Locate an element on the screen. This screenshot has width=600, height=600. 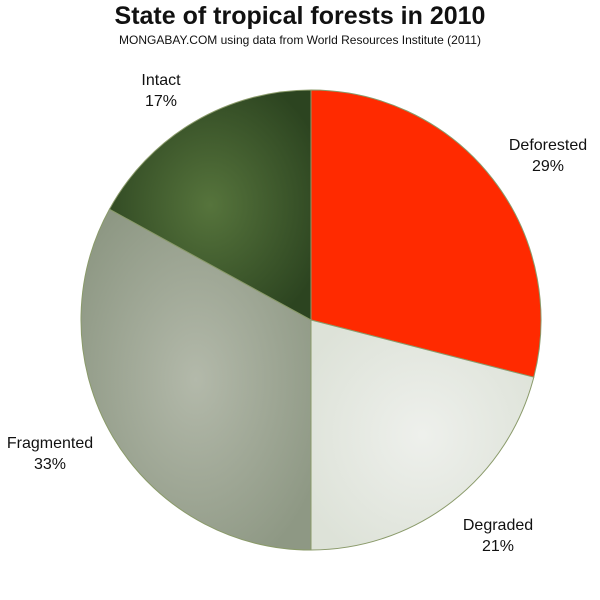
slice-value-deforested: 29% is located at coordinates (548, 166).